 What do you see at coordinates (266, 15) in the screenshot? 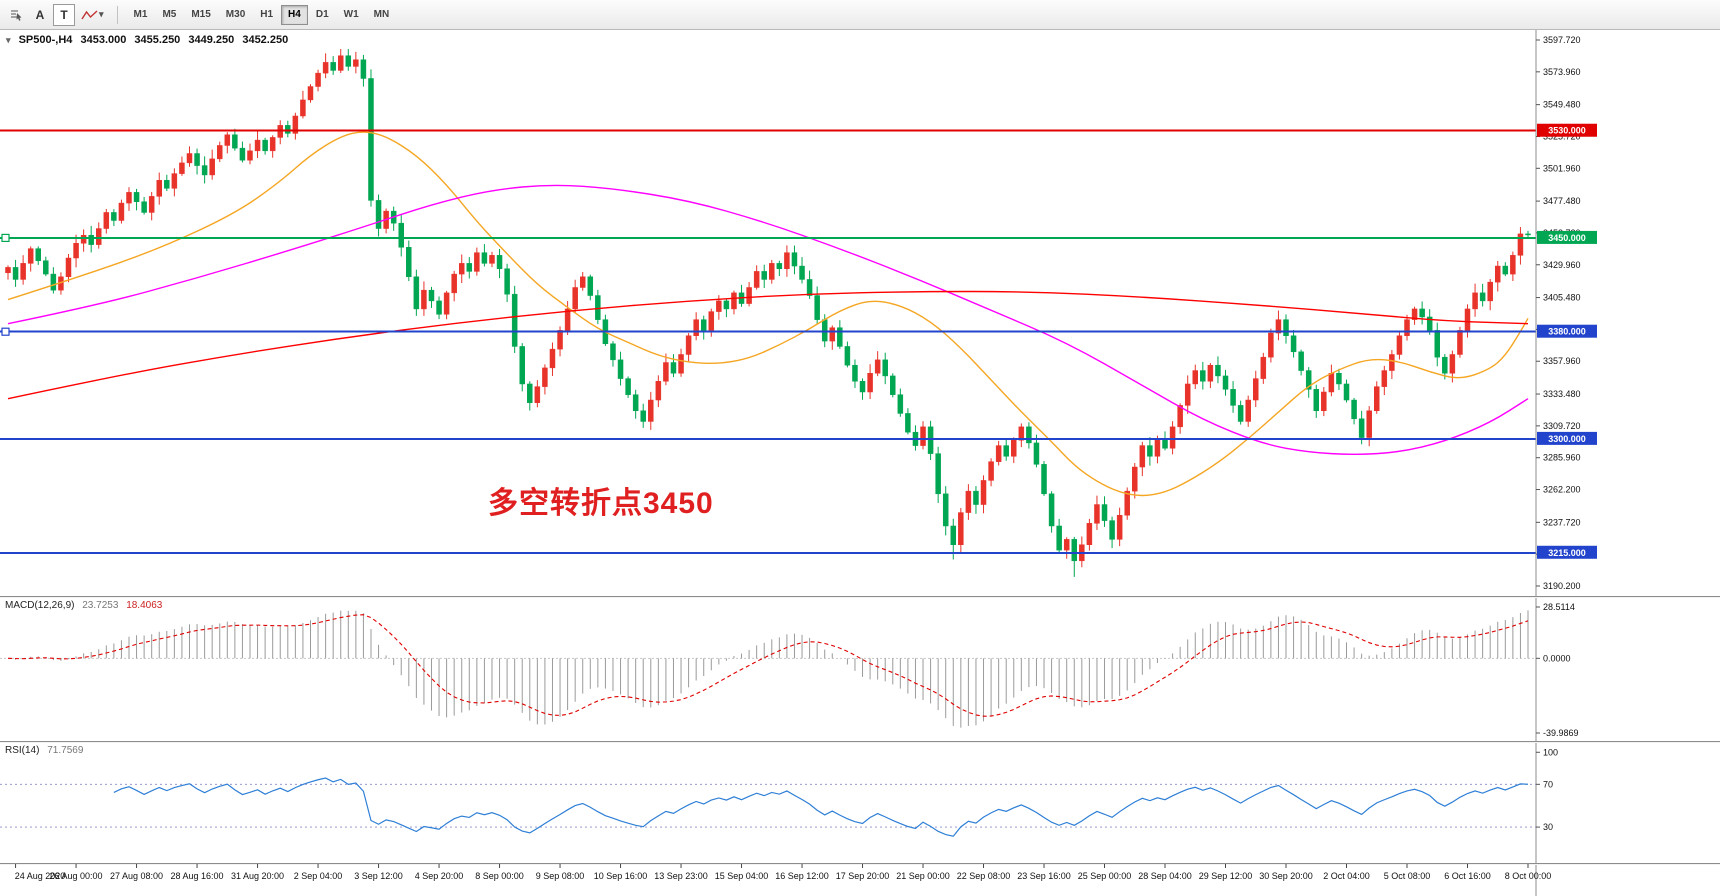
I see `timeframe-button-h1: H1` at bounding box center [266, 15].